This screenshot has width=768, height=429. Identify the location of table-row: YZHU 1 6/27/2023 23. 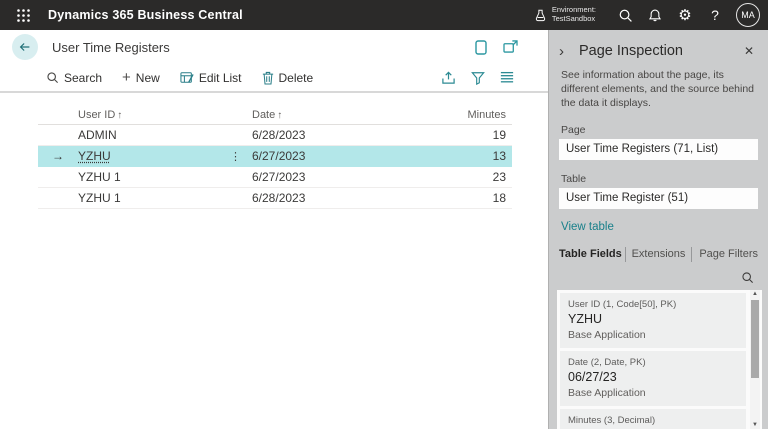
(275, 177).